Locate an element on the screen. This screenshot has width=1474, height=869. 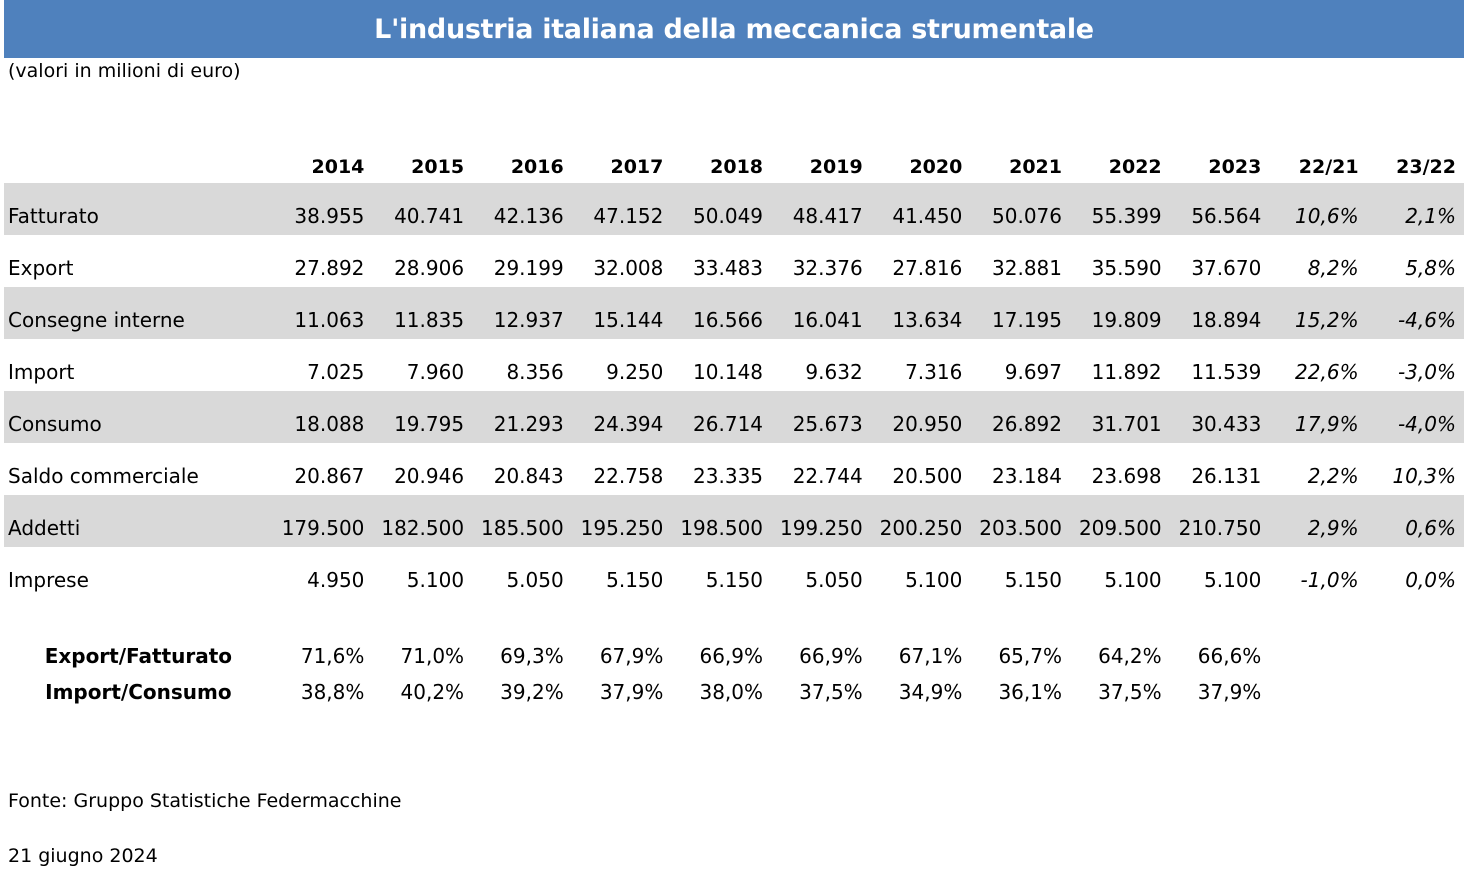
ratio-cell: 71,6% is located at coordinates (332, 656).